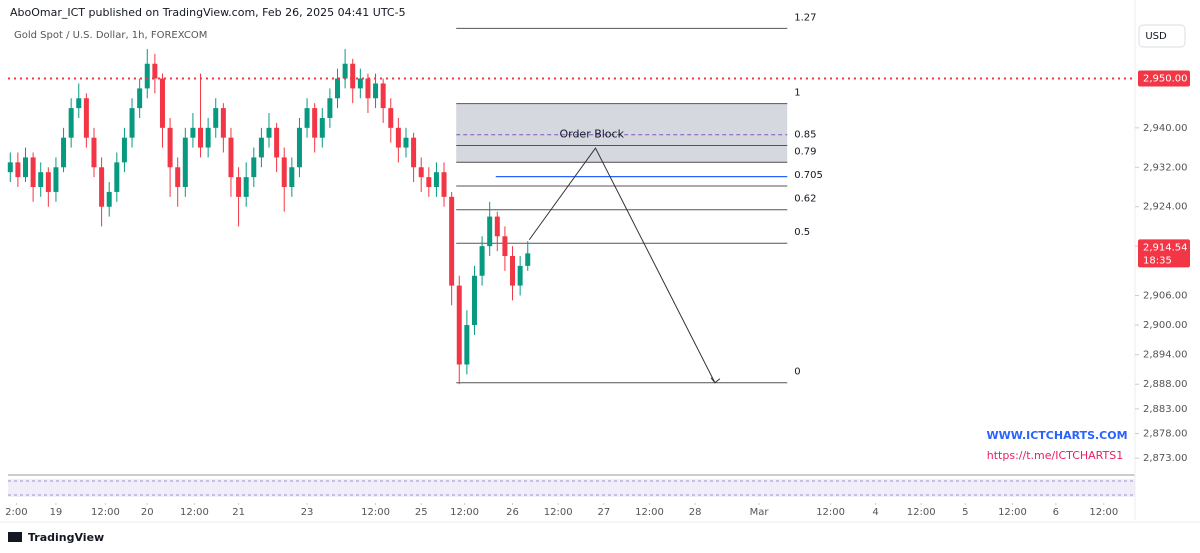 The image size is (1200, 553). Describe the element at coordinates (1165, 207) in the screenshot. I see `y-tick-label: 2,924.00` at that location.